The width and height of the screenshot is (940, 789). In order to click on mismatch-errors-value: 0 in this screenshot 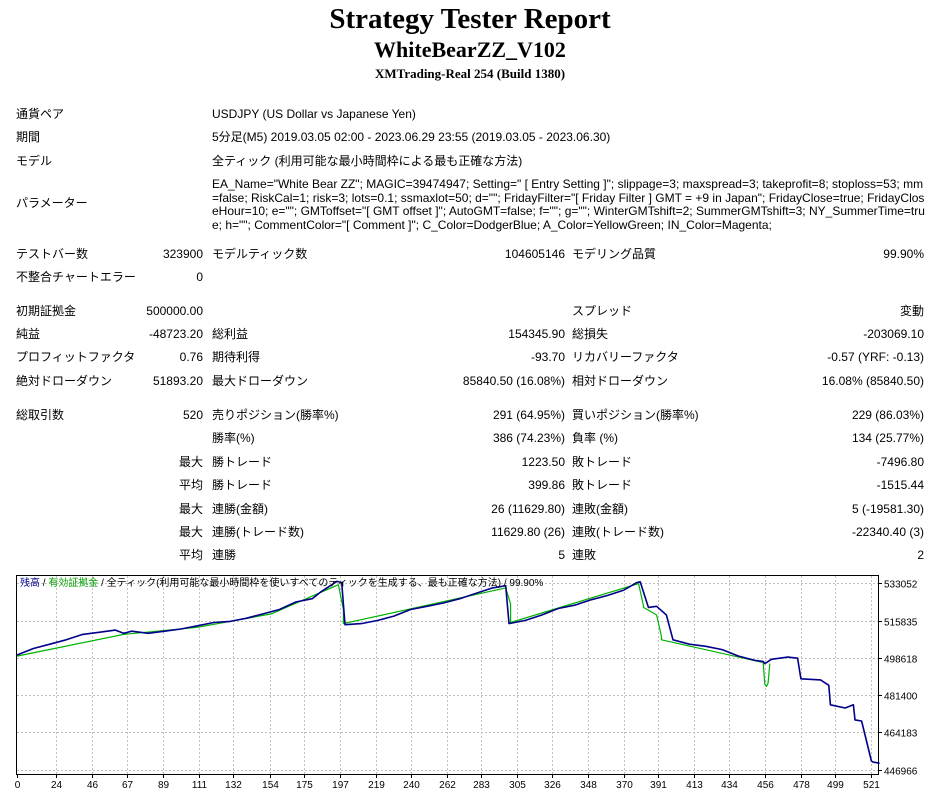, I will do `click(199, 277)`.